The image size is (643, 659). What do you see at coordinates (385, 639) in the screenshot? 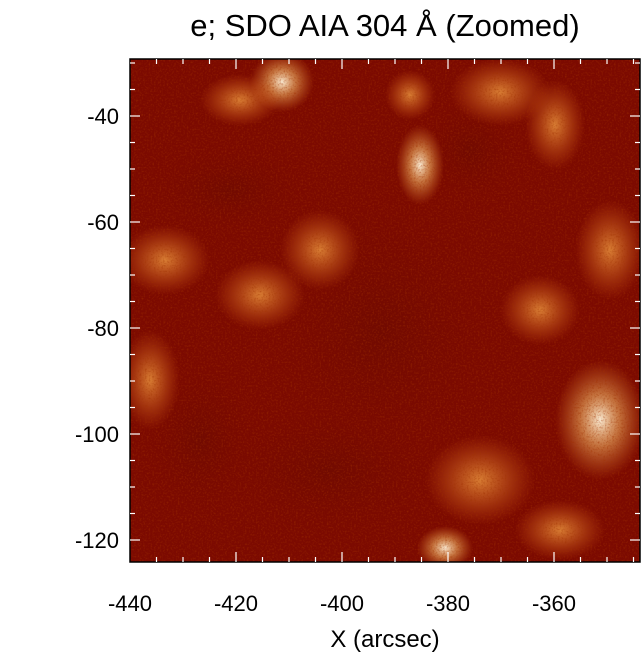
I see `x-axis-label: X (arcsec)` at bounding box center [385, 639].